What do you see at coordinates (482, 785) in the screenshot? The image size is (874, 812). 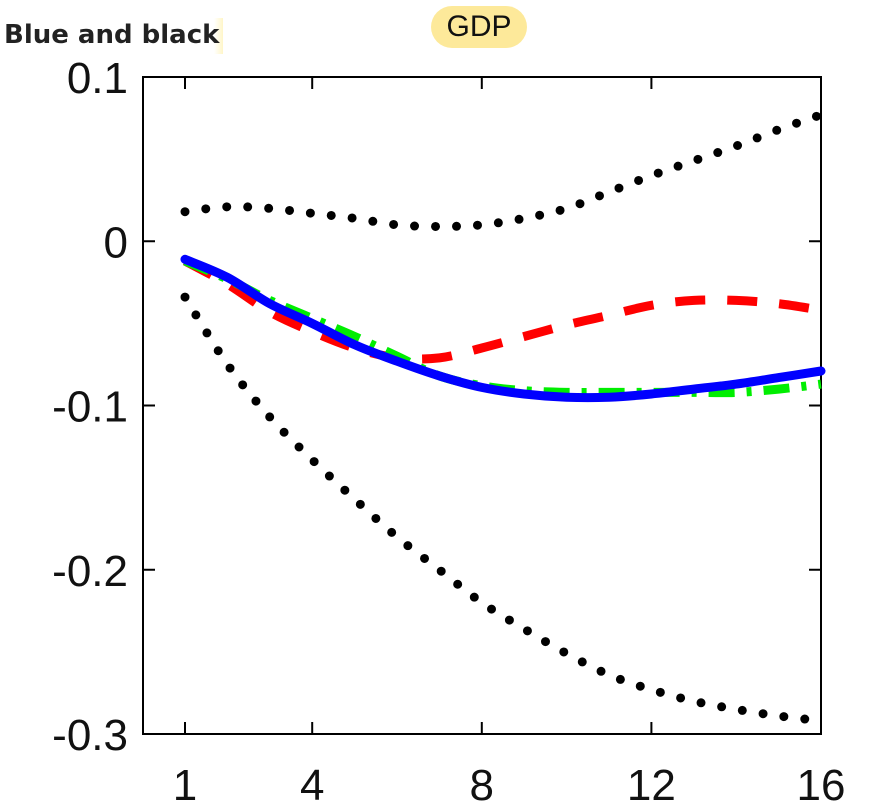 I see `x-tick-label: 8` at bounding box center [482, 785].